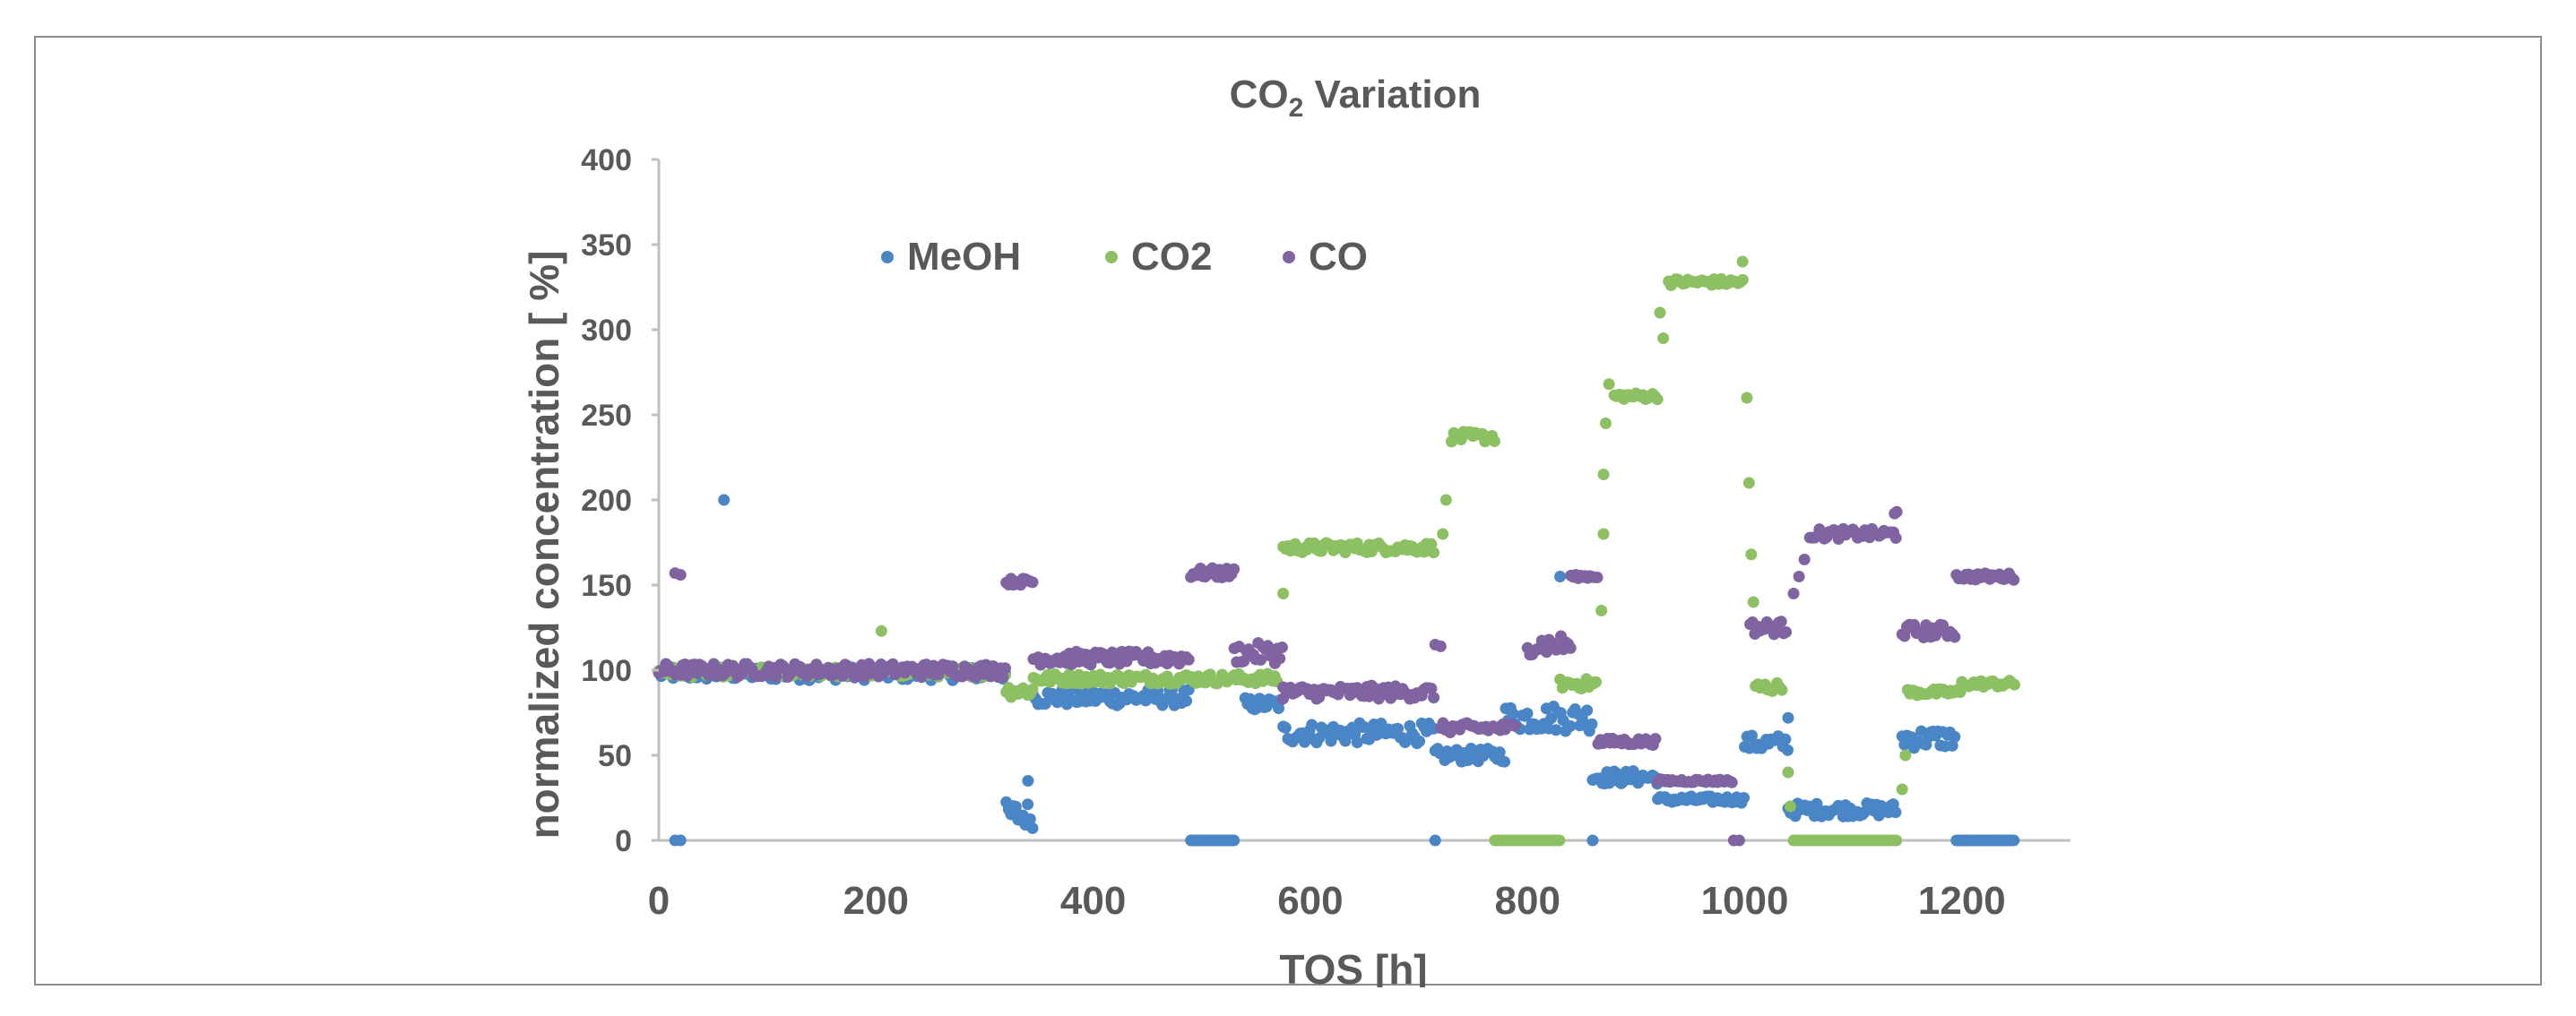 This screenshot has height=1016, width=2576. What do you see at coordinates (1296, 108) in the screenshot?
I see `title-subscript: 2` at bounding box center [1296, 108].